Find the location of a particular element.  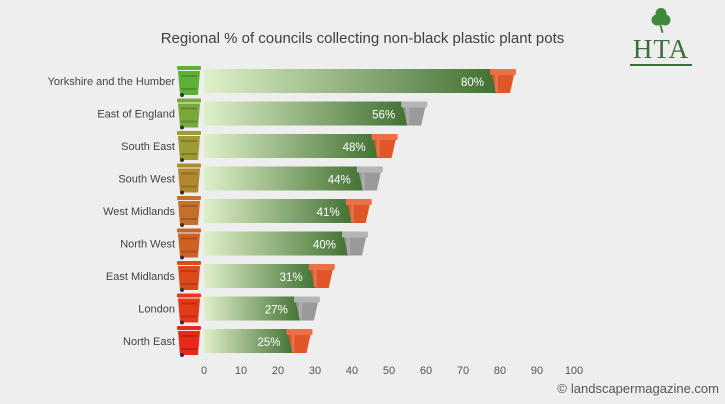

hta-logo: HTA is located at coordinates (661, 38).